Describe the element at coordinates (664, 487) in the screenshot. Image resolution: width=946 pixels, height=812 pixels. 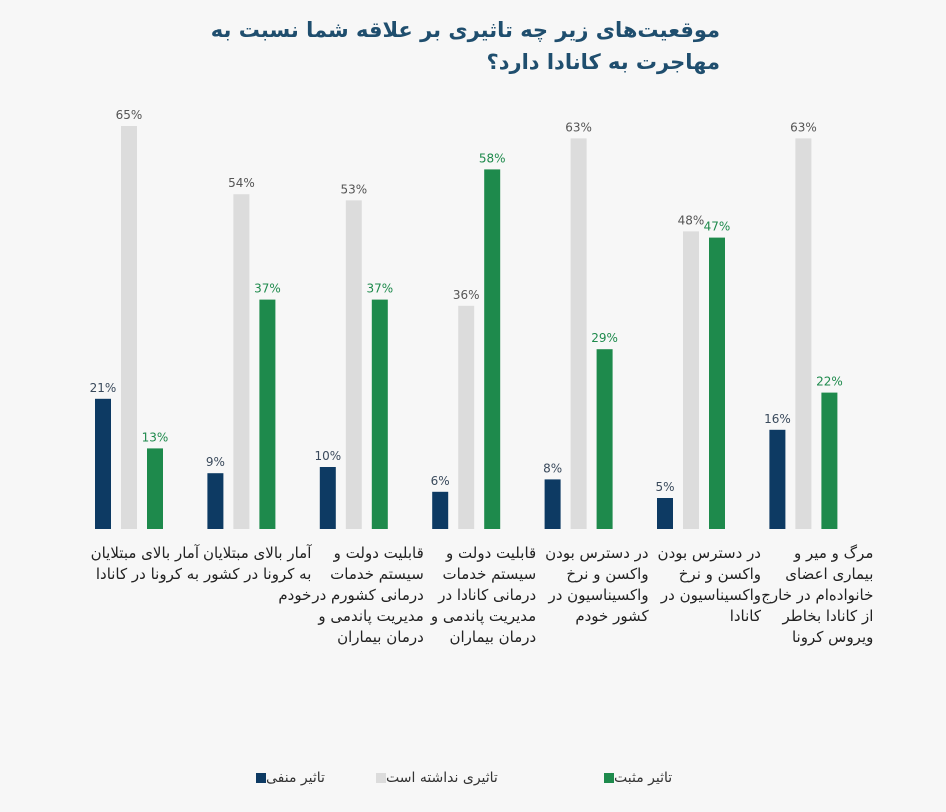
I see `data-label-negative-6: 5%` at that location.